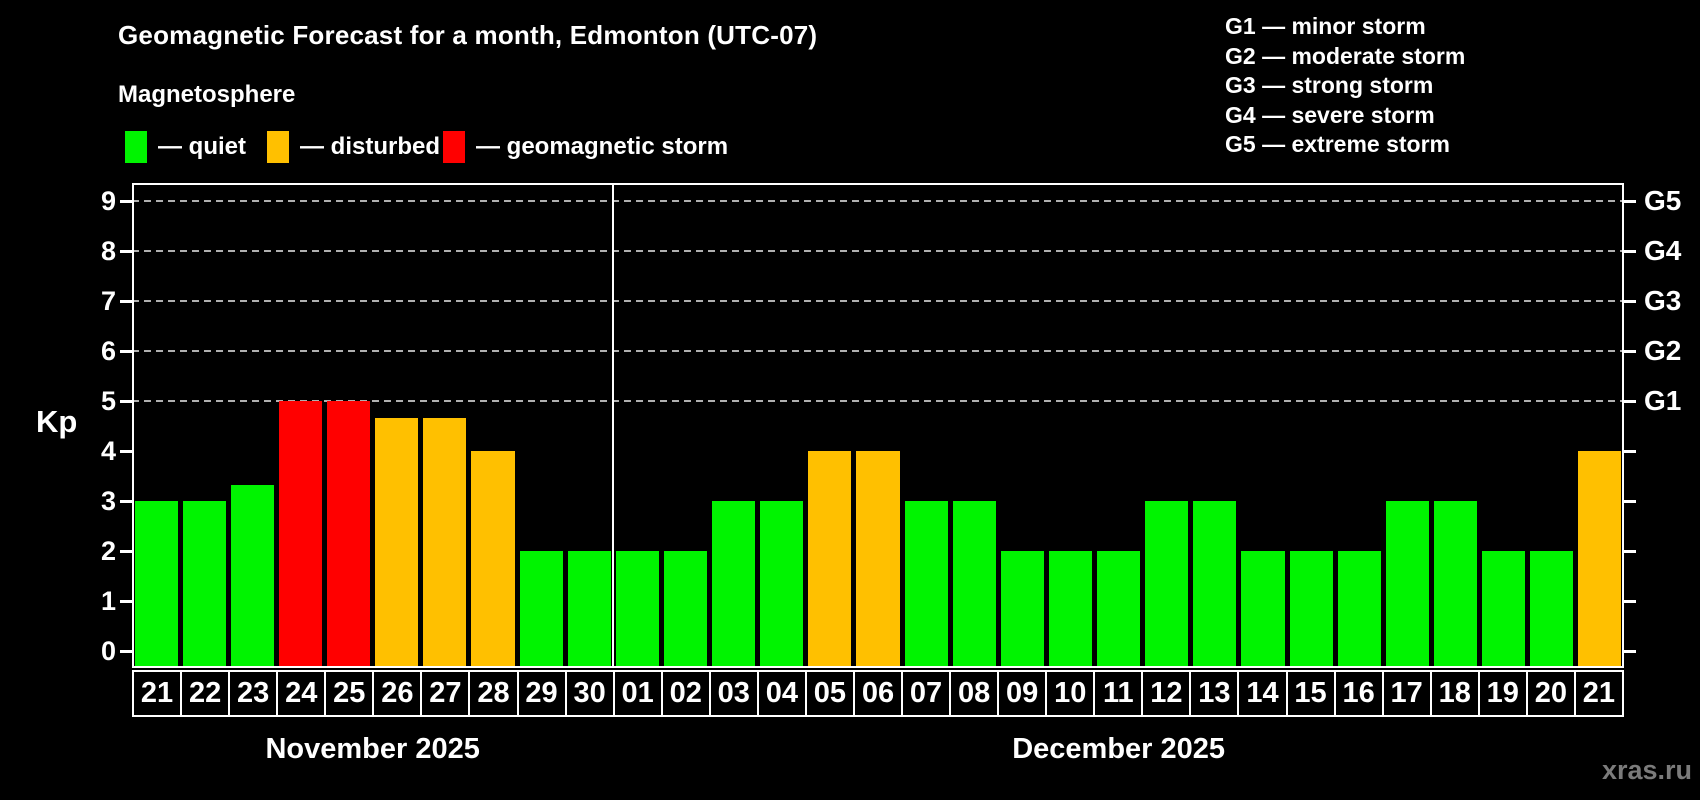 The width and height of the screenshot is (1700, 800). Describe the element at coordinates (1357, 693) in the screenshot. I see `day-label: 16` at that location.